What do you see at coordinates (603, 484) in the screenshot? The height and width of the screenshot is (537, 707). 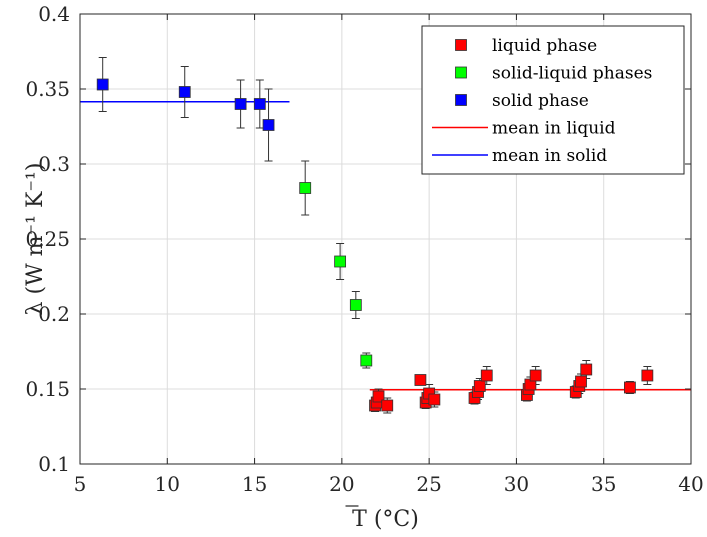 I see `x-tick-label: 35` at bounding box center [603, 484].